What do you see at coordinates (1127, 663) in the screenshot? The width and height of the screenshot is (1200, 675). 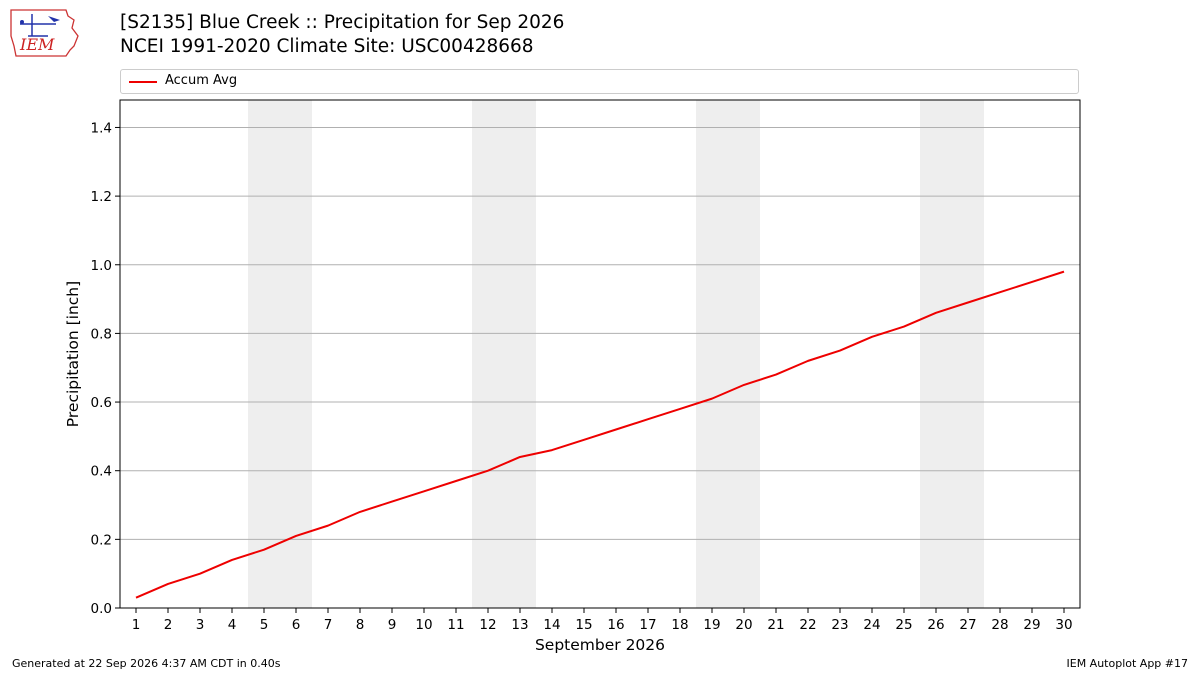 I see `app-label: IEM Autoplot App #17` at bounding box center [1127, 663].